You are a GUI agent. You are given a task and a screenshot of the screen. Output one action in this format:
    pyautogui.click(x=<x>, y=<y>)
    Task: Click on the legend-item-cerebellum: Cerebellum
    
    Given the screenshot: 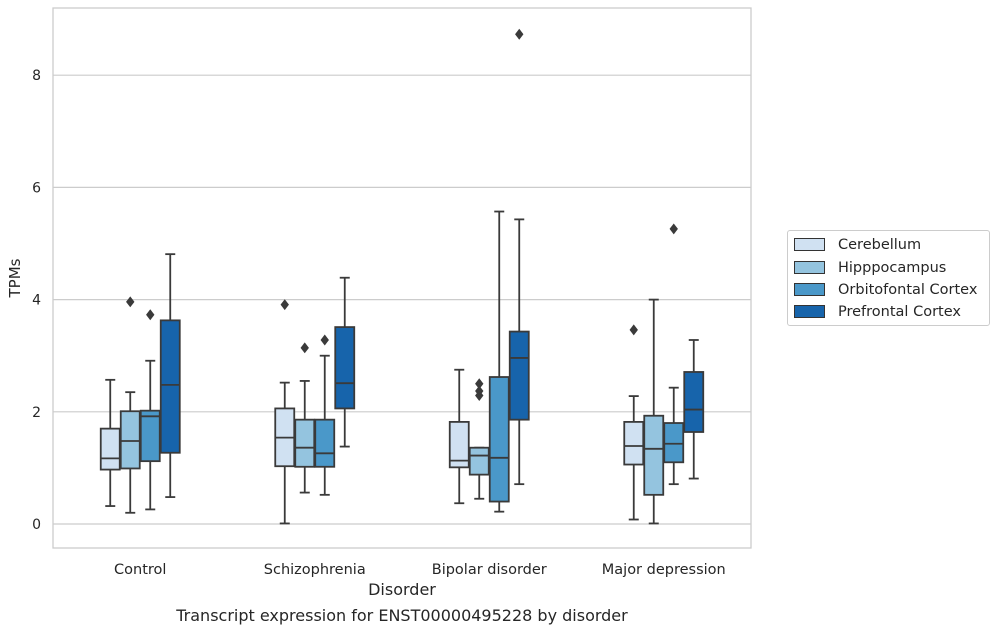 What is the action you would take?
    pyautogui.click(x=857, y=245)
    